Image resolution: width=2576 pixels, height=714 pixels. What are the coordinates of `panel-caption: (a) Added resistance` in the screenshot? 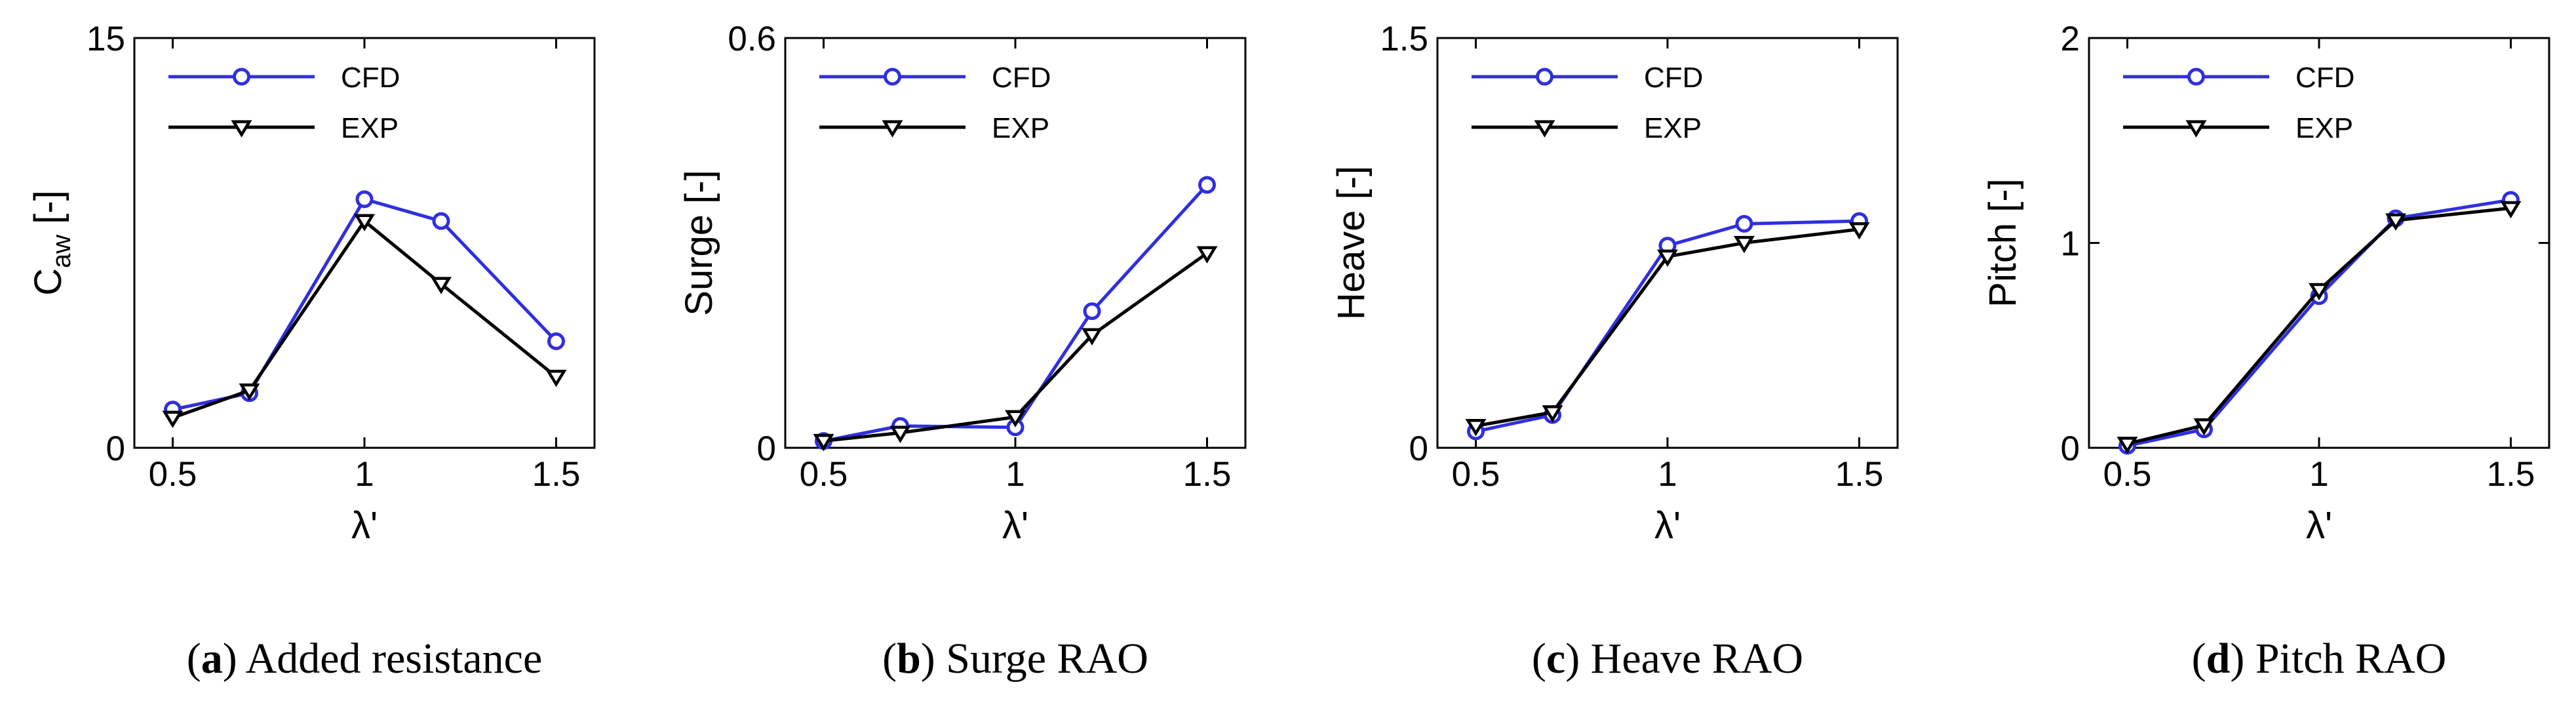 It's located at (364, 659).